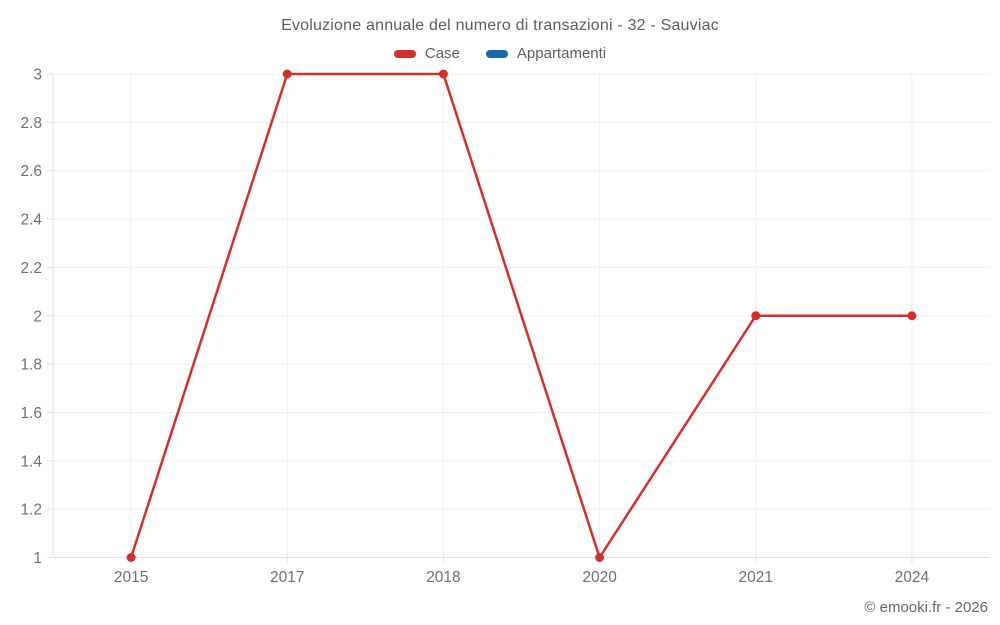 This screenshot has width=1000, height=625. What do you see at coordinates (31, 220) in the screenshot?
I see `y-tick-label: 2.4` at bounding box center [31, 220].